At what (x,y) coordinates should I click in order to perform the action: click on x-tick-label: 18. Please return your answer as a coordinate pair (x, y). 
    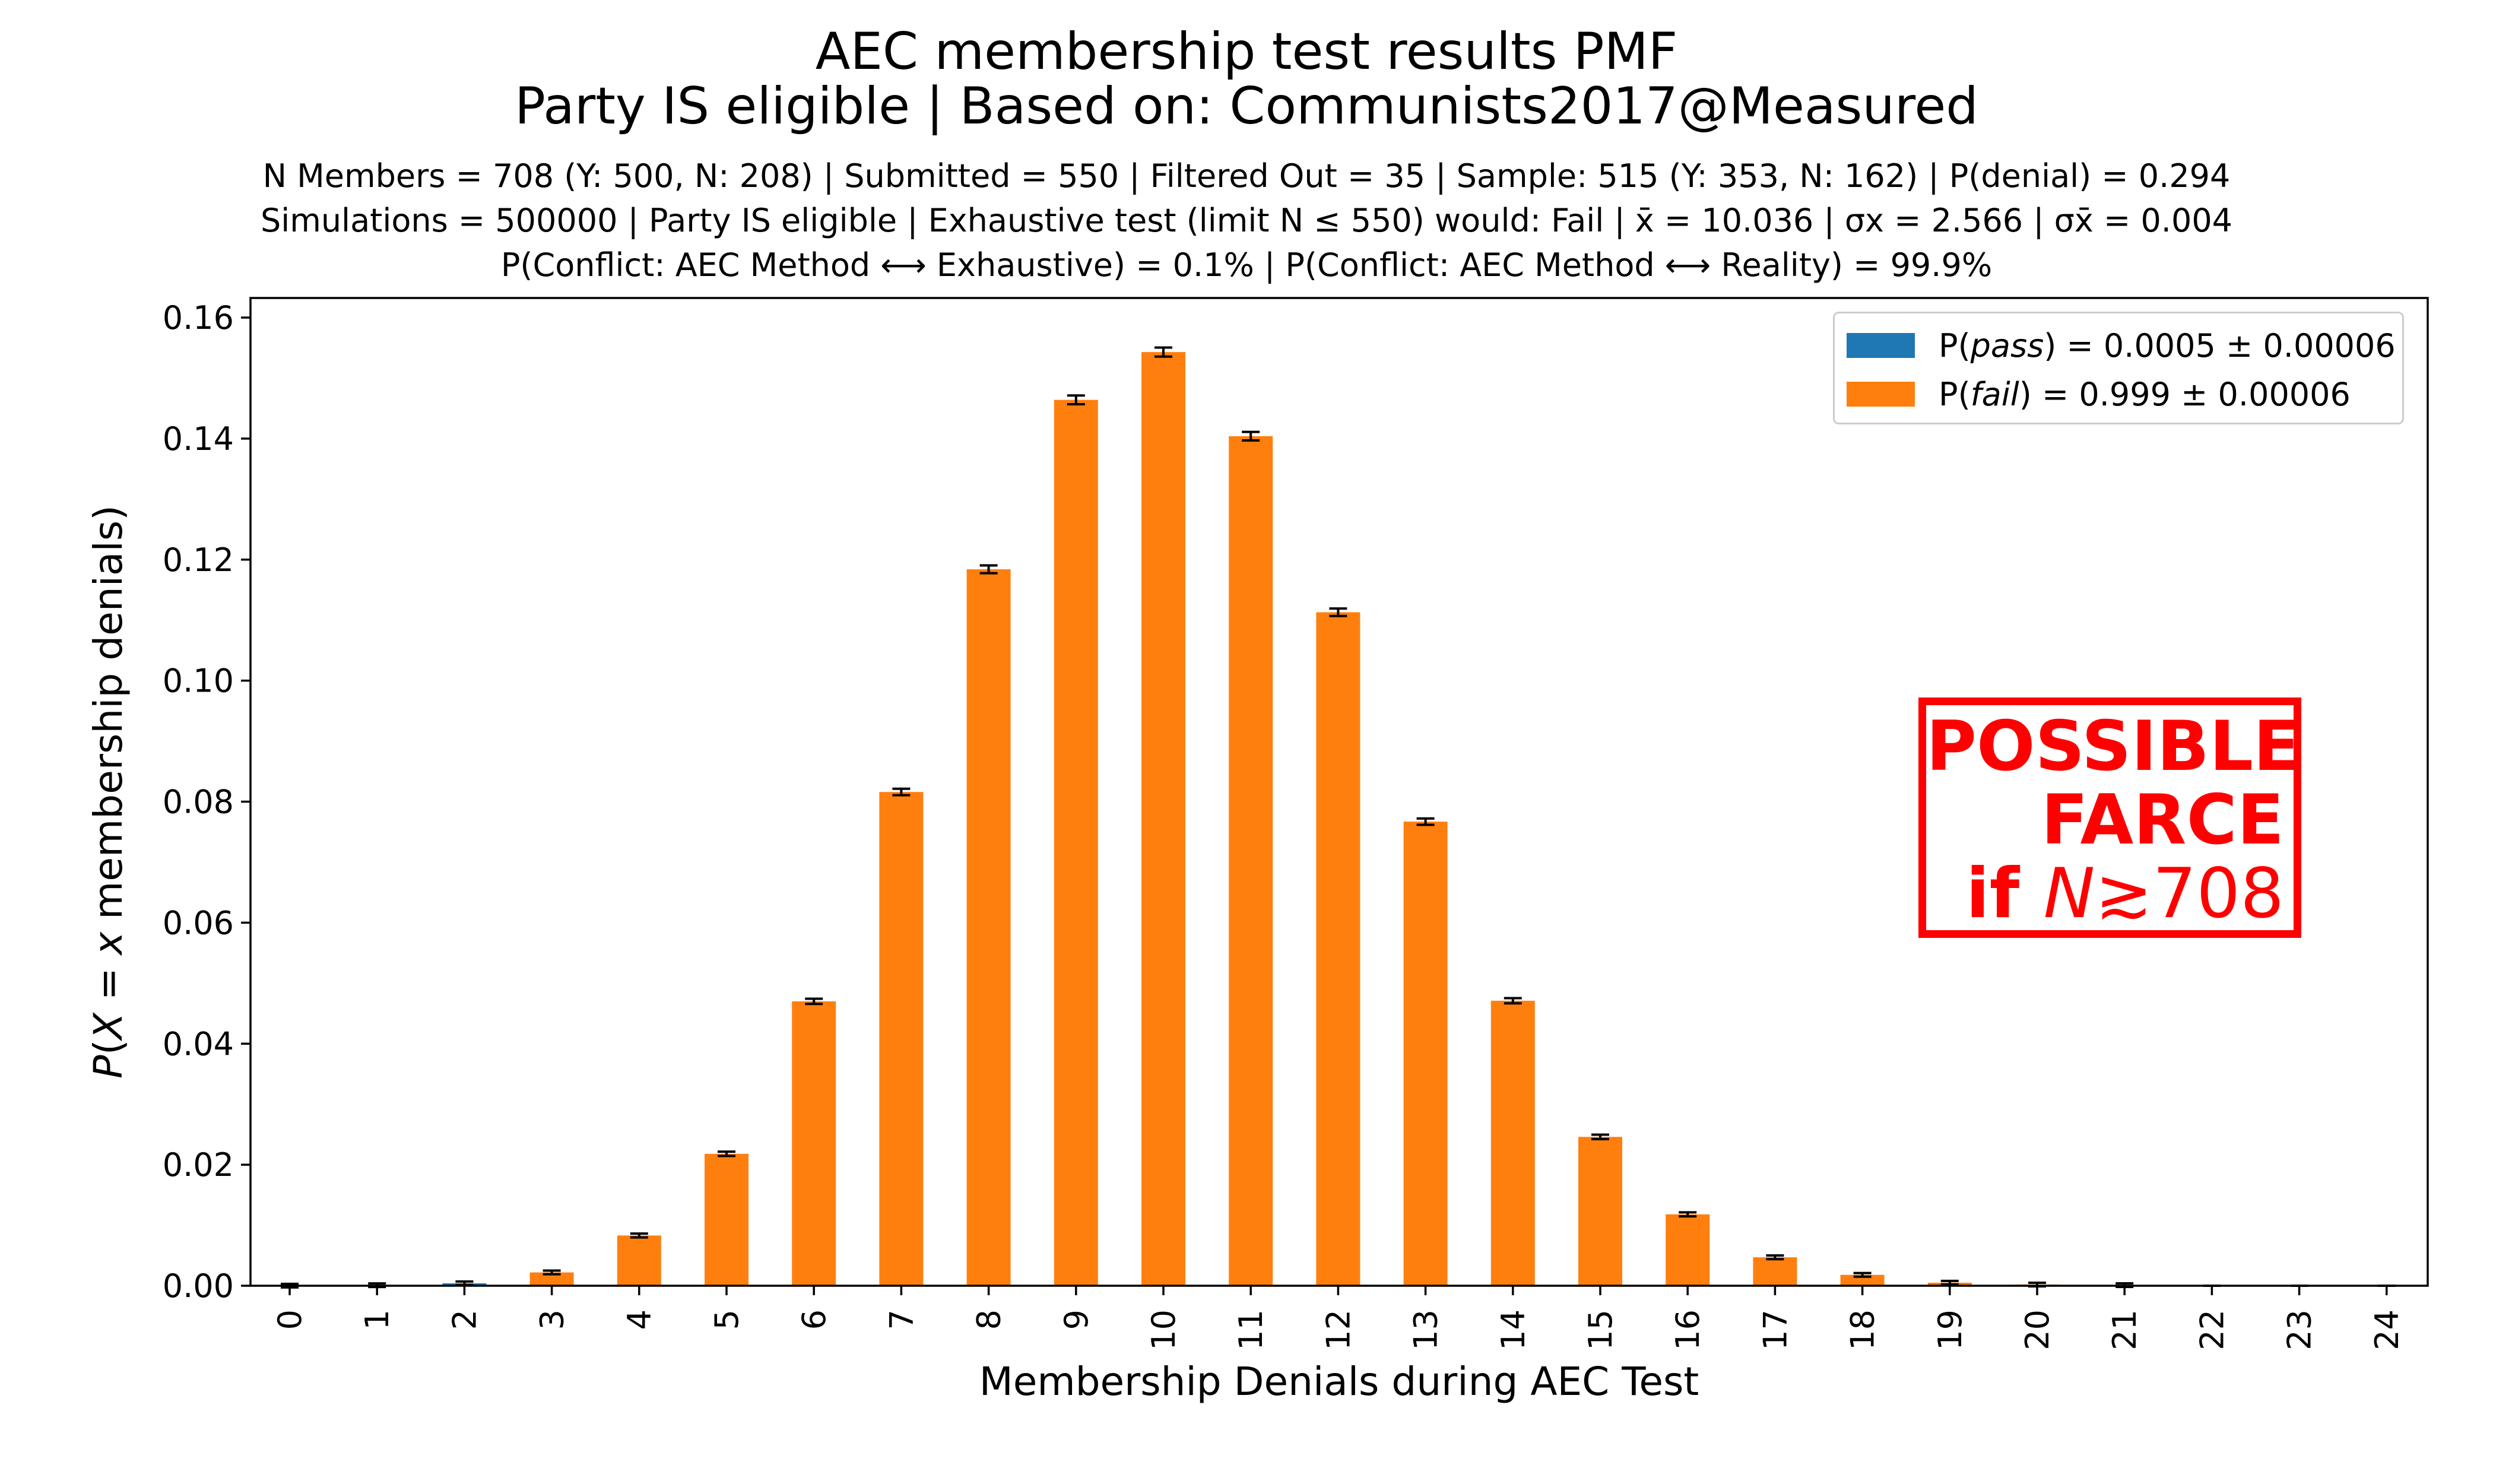
    Looking at the image, I should click on (1863, 1329).